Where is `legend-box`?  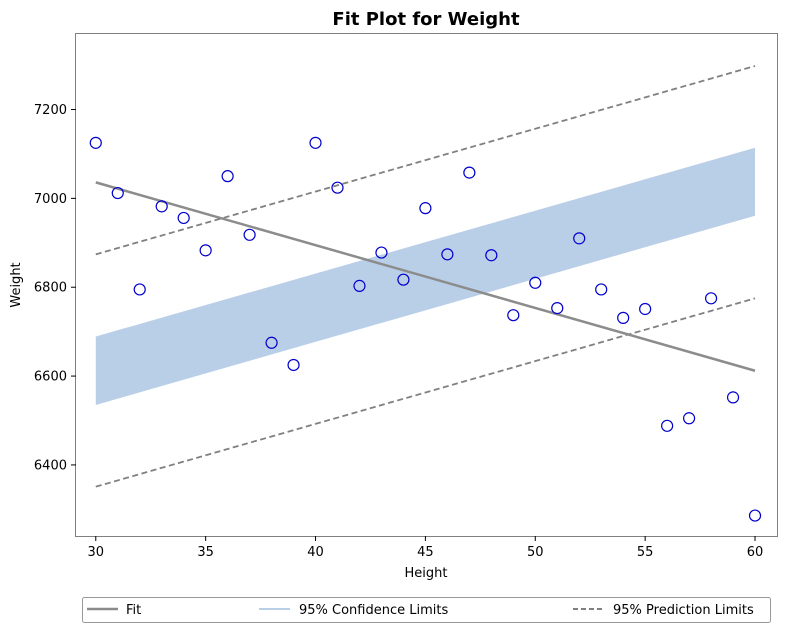
legend-box is located at coordinates (426, 610).